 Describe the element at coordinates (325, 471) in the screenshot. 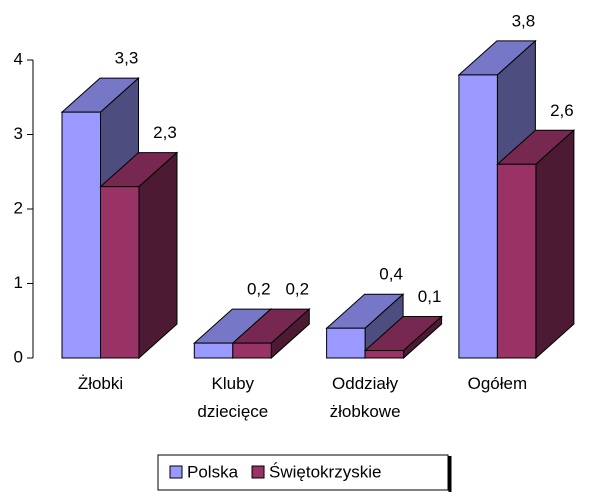

I see `legend-label: Świętokrzyskie` at that location.